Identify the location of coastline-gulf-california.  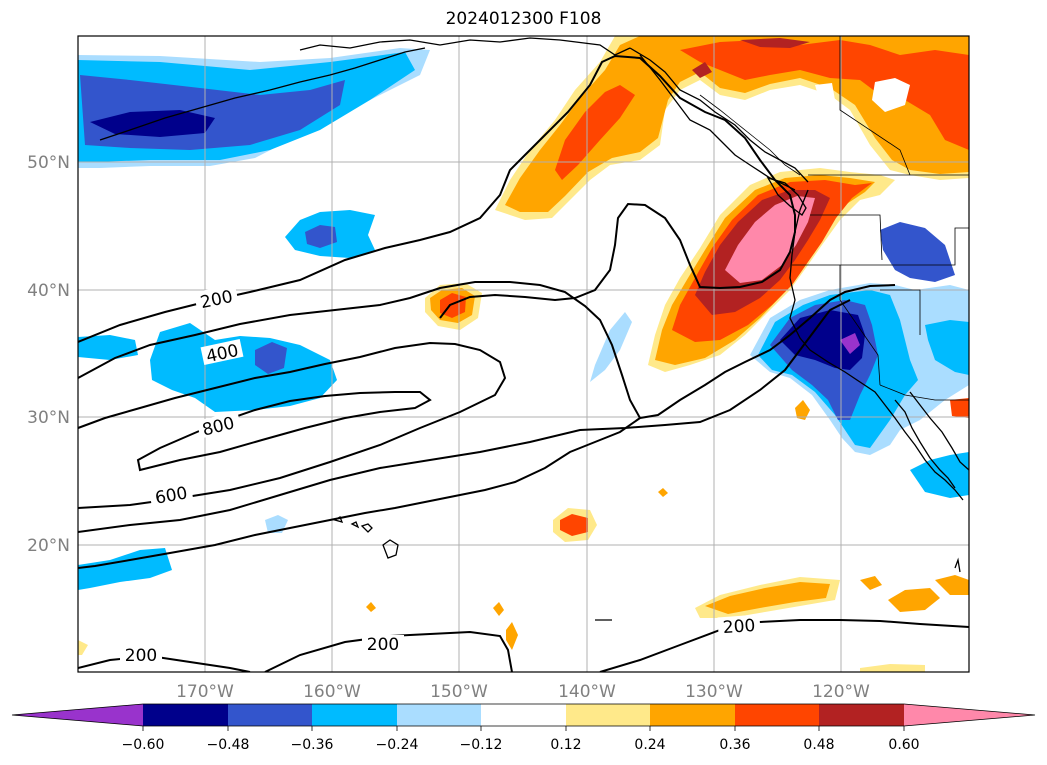
(939, 431).